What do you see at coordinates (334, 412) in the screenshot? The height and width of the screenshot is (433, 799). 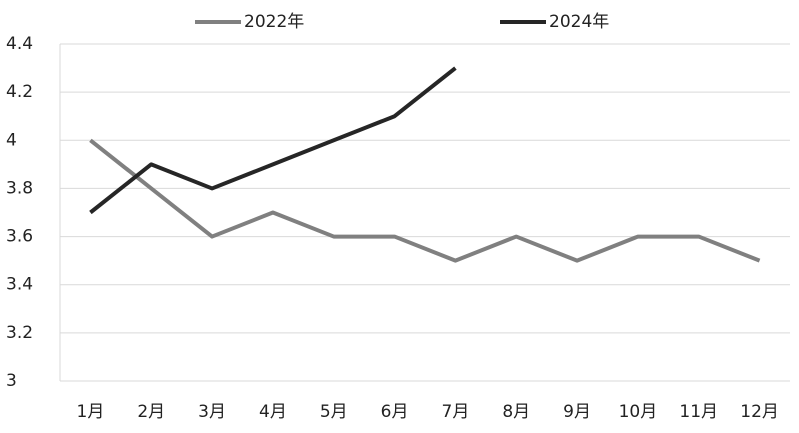 I see `x-tick-label: 5月` at bounding box center [334, 412].